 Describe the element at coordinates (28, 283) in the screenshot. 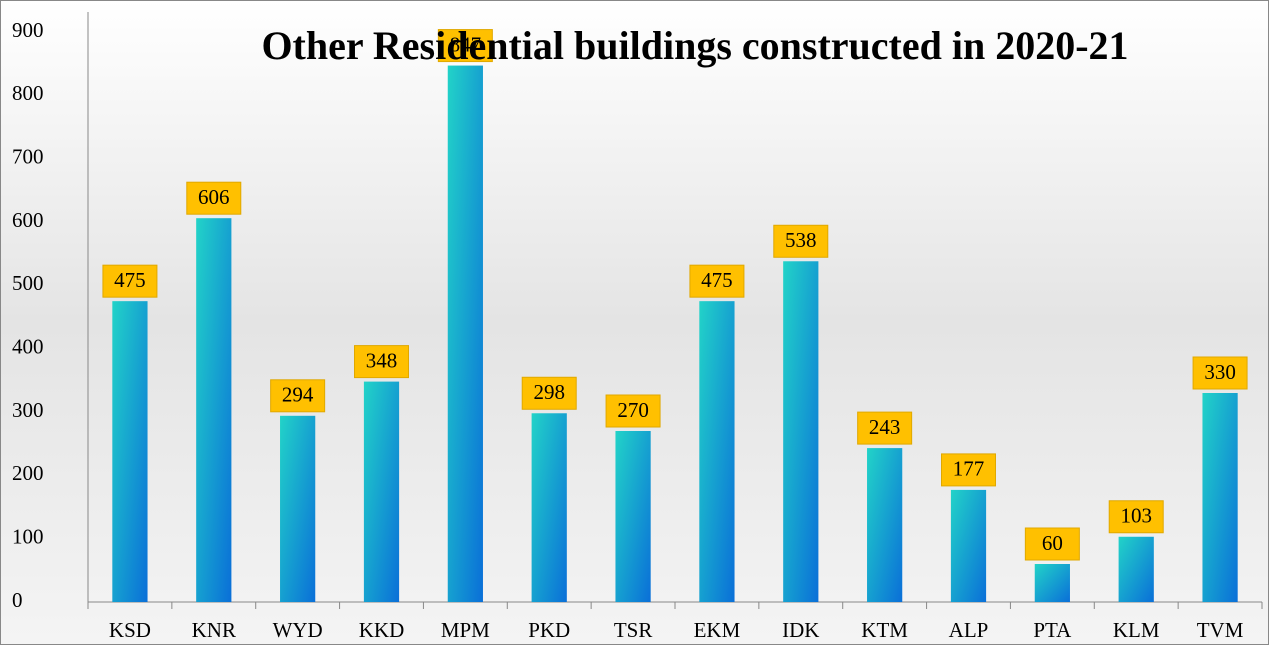

I see `y-tick-label: 500` at that location.